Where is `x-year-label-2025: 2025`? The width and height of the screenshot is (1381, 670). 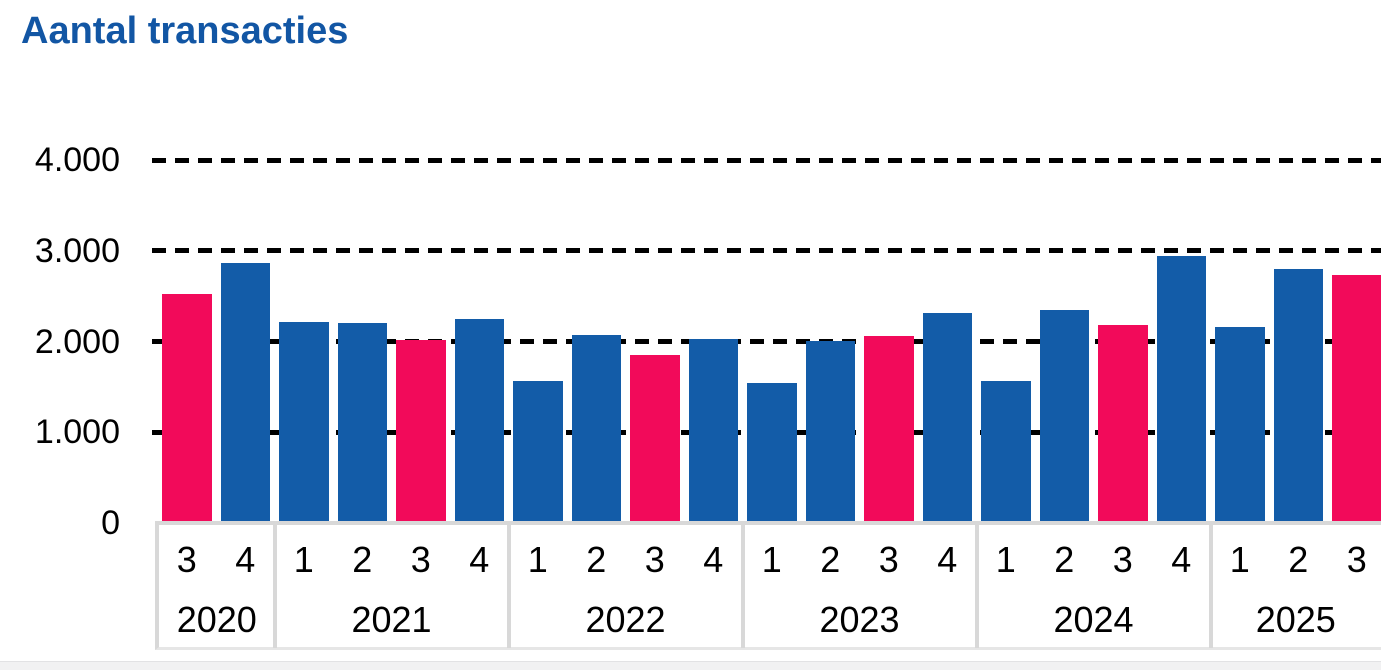
x-year-label-2025: 2025 is located at coordinates (1295, 619).